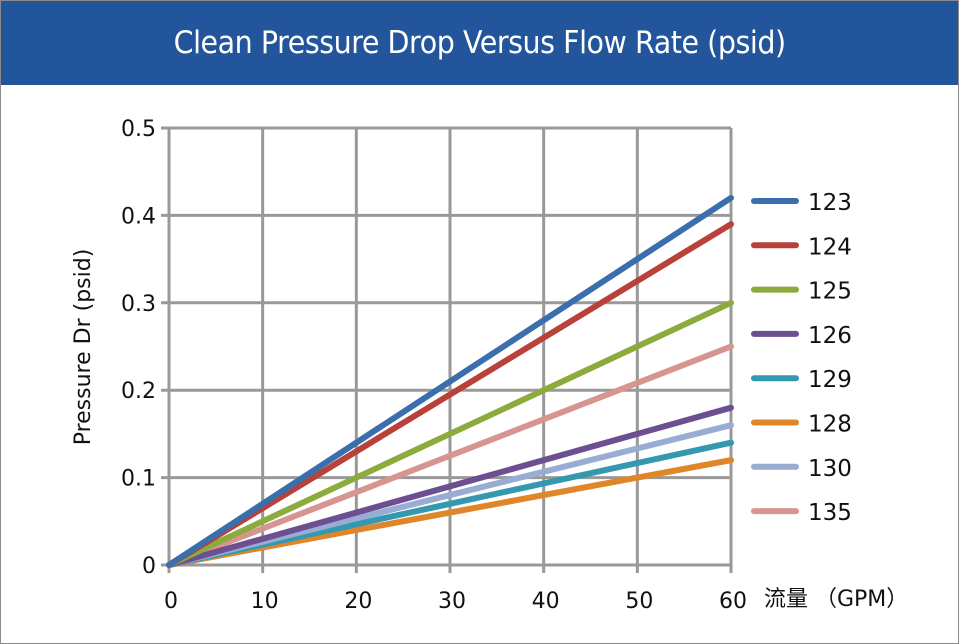 Image resolution: width=959 pixels, height=644 pixels. What do you see at coordinates (830, 336) in the screenshot?
I see `legend-label: 126` at bounding box center [830, 336].